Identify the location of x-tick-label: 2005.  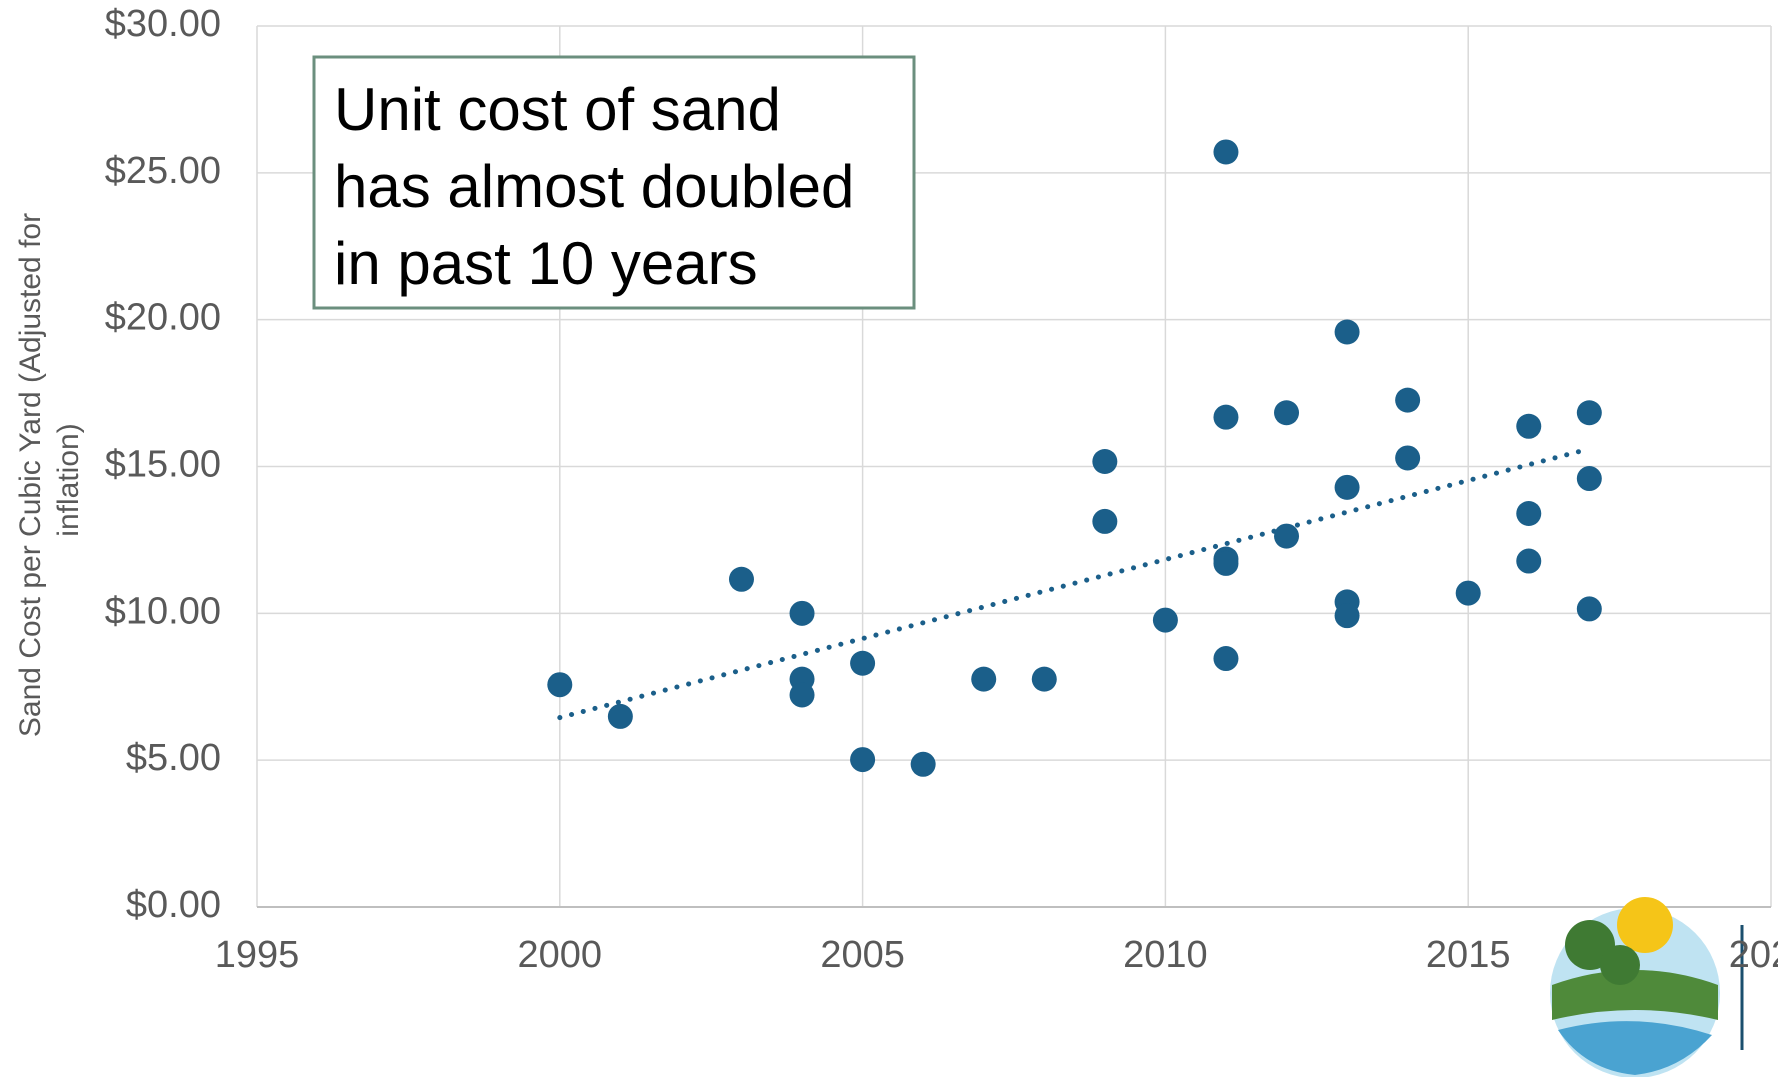
(862, 955).